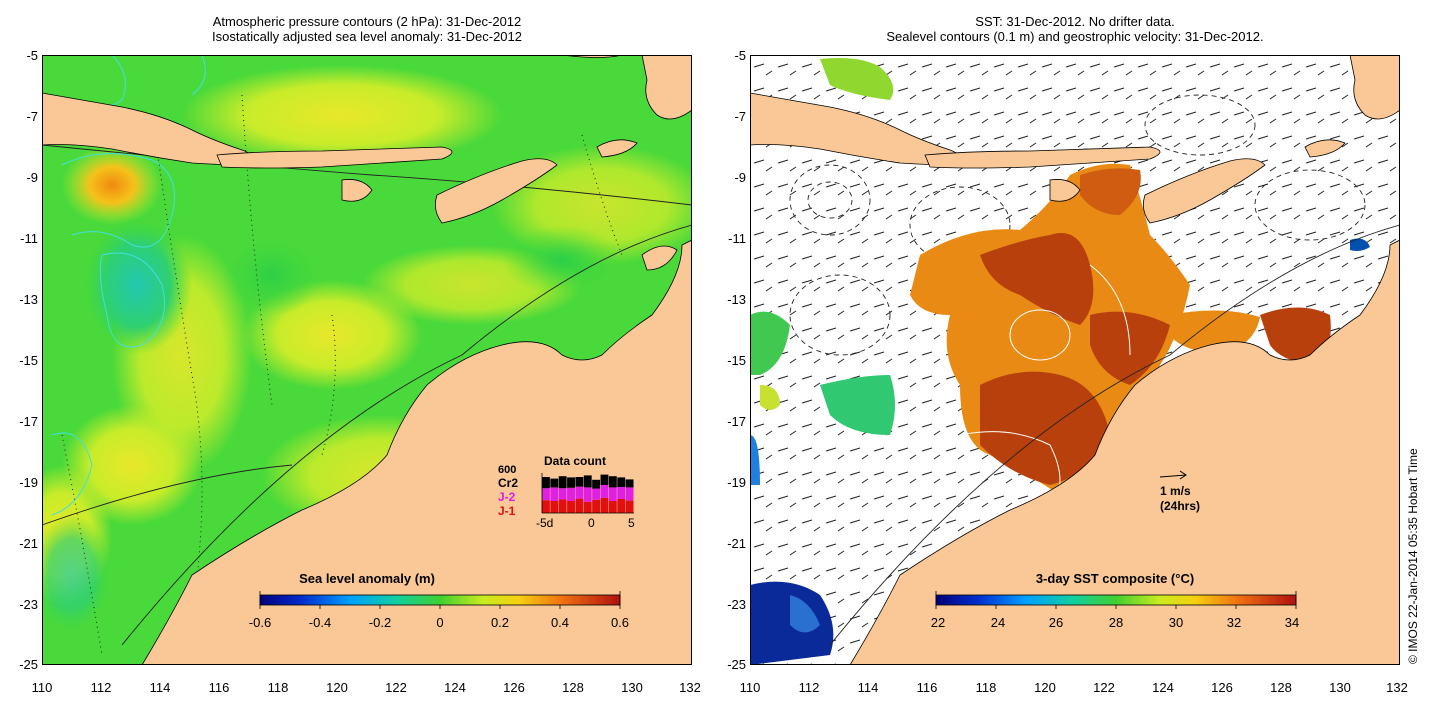 The image size is (1440, 710). What do you see at coordinates (1116, 622) in the screenshot?
I see `sst-tick-3: 28` at bounding box center [1116, 622].